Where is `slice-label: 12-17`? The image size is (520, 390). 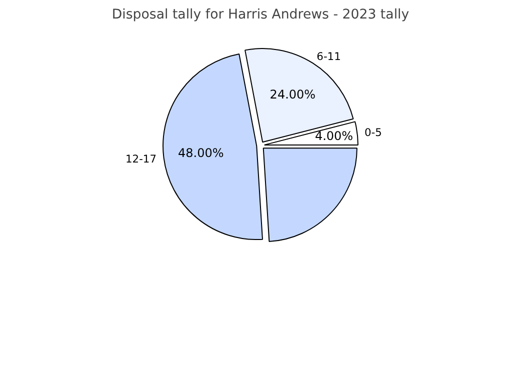 slice-label: 12-17 is located at coordinates (141, 159).